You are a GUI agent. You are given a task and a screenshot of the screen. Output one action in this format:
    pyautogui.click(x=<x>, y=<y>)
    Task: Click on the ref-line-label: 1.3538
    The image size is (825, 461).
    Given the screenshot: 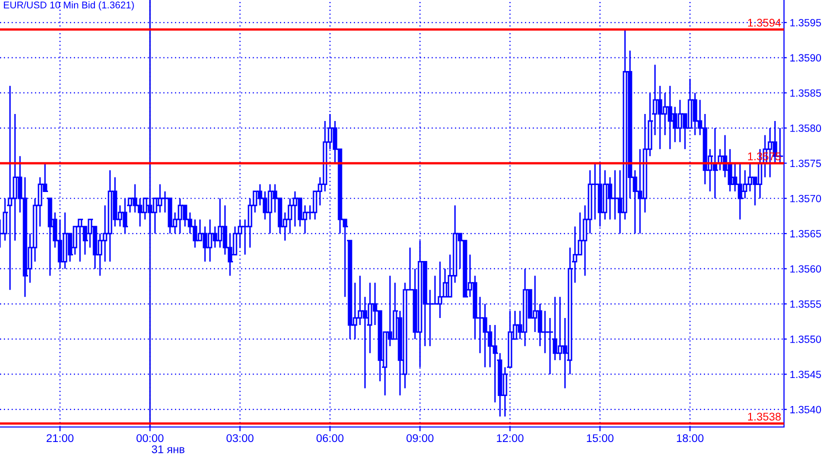 What is the action you would take?
    pyautogui.click(x=764, y=416)
    